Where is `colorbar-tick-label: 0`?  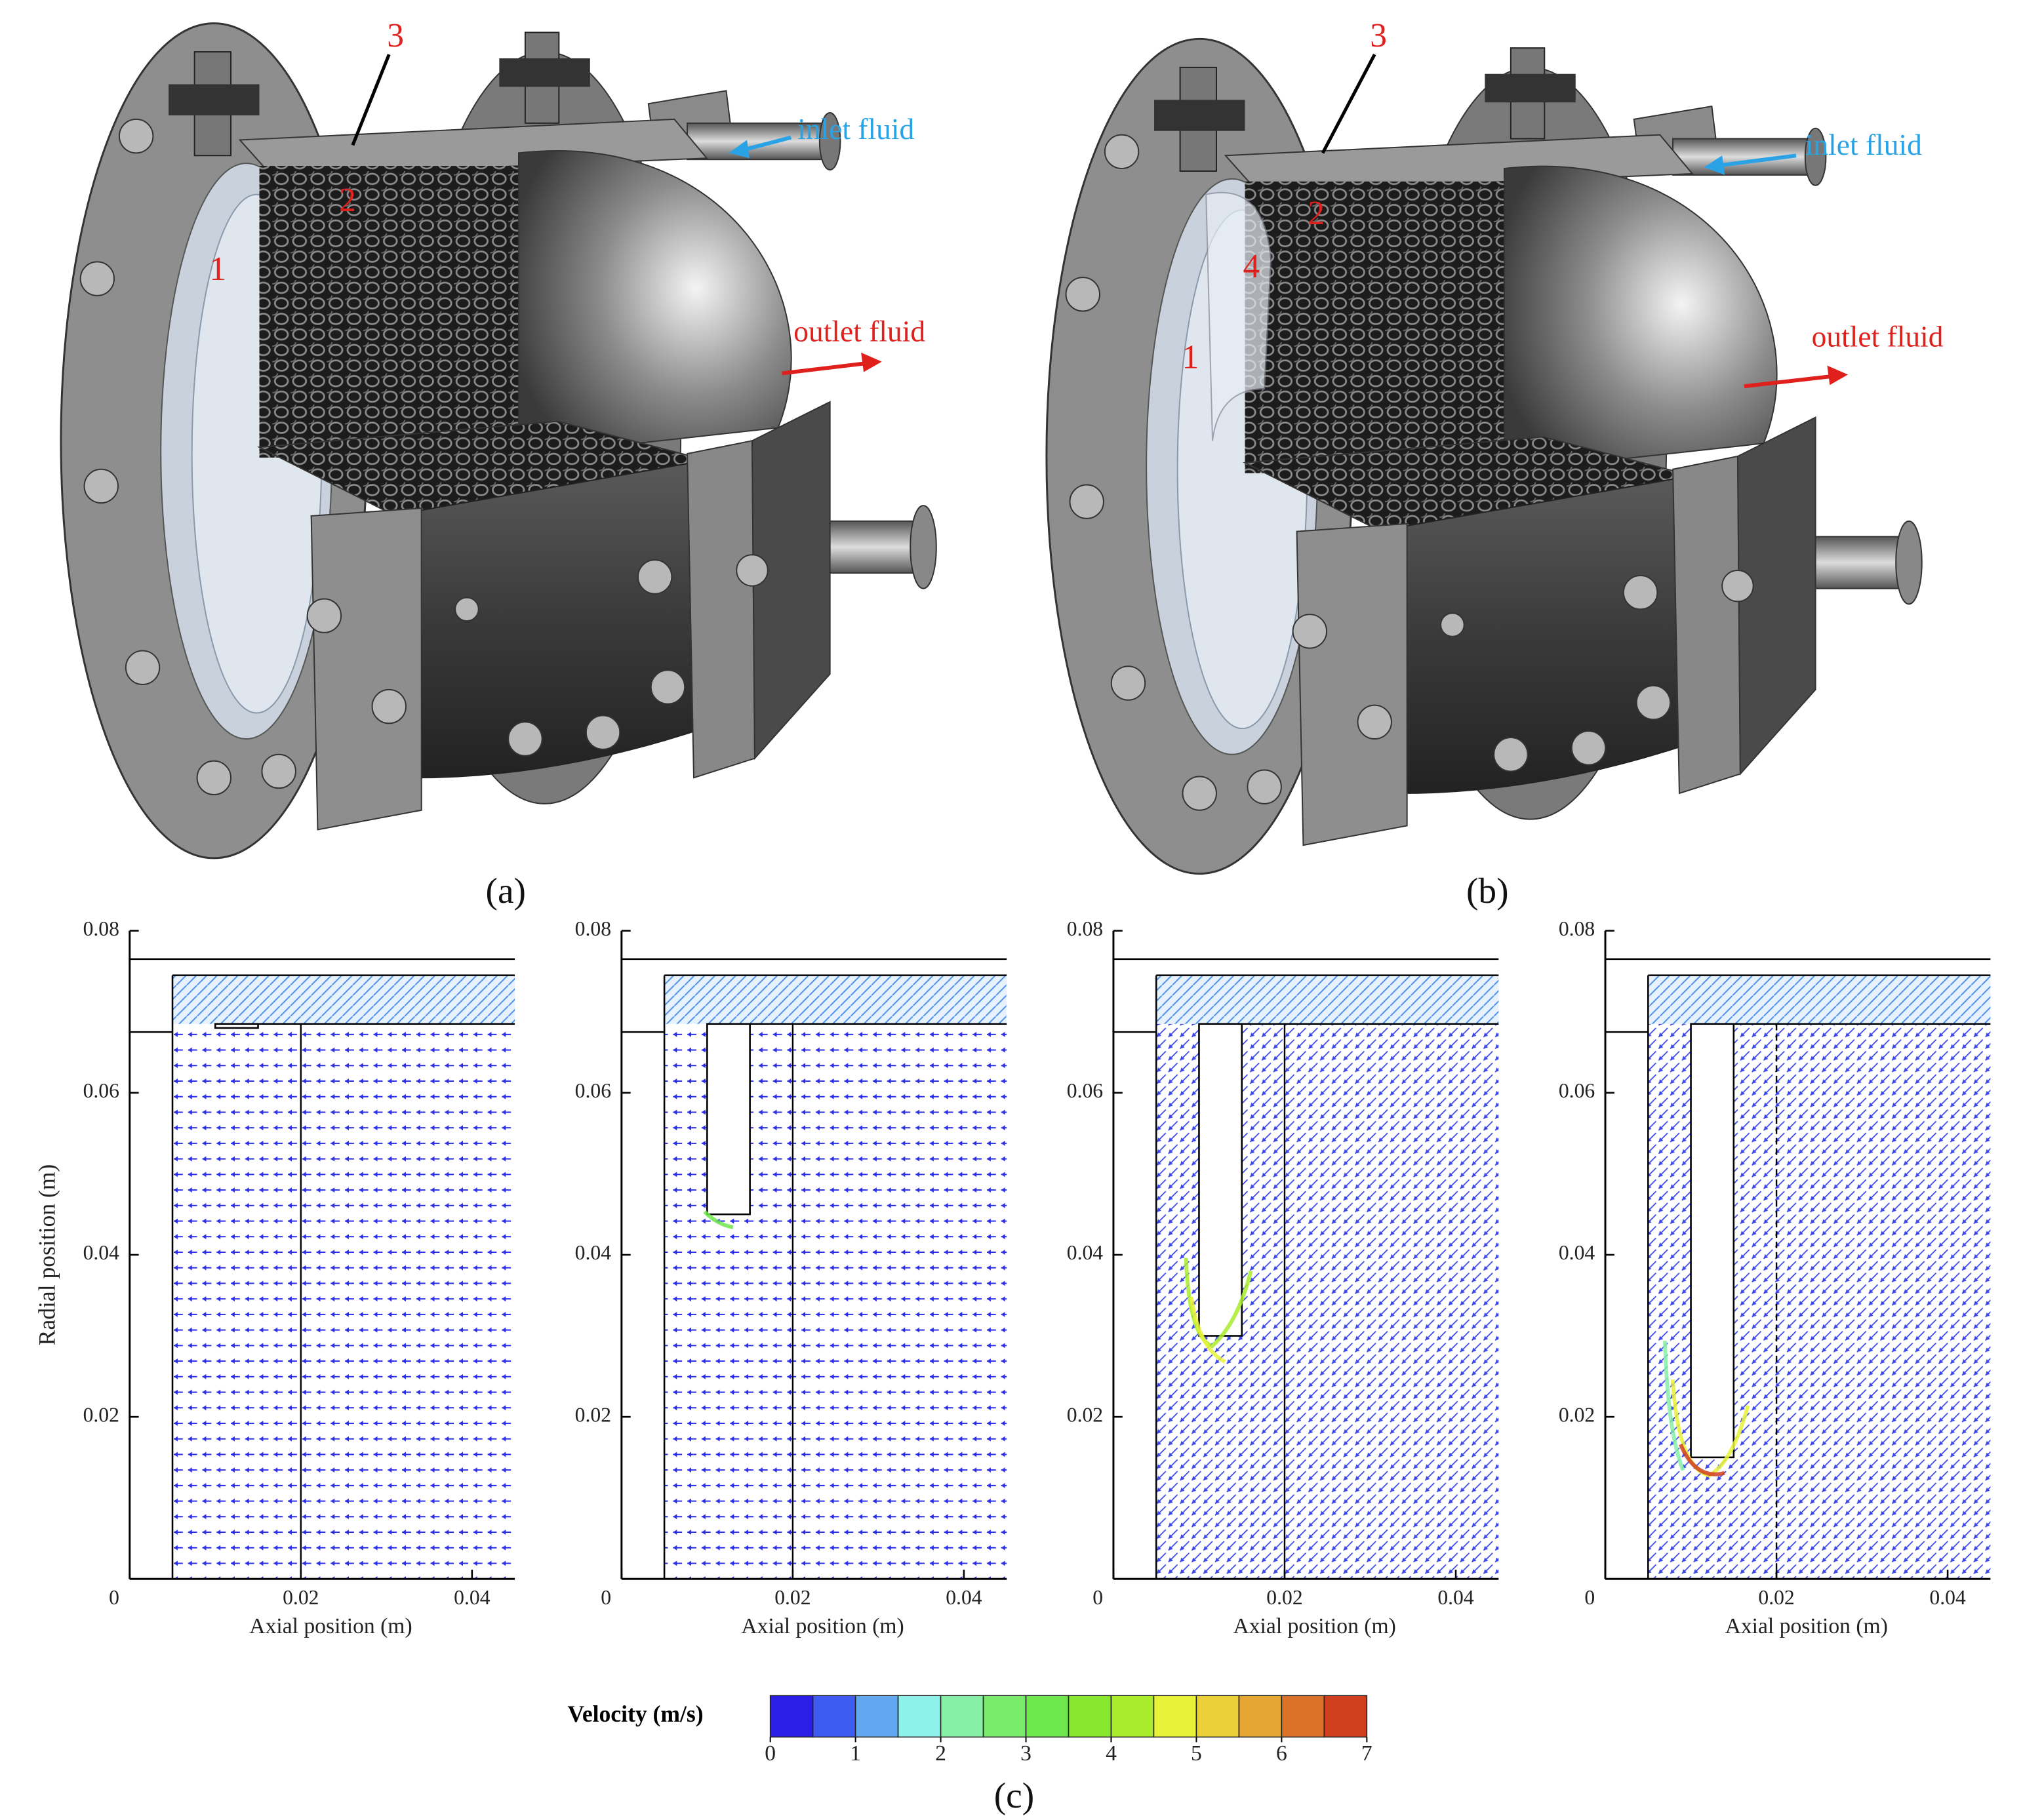 colorbar-tick-label: 0 is located at coordinates (770, 1753).